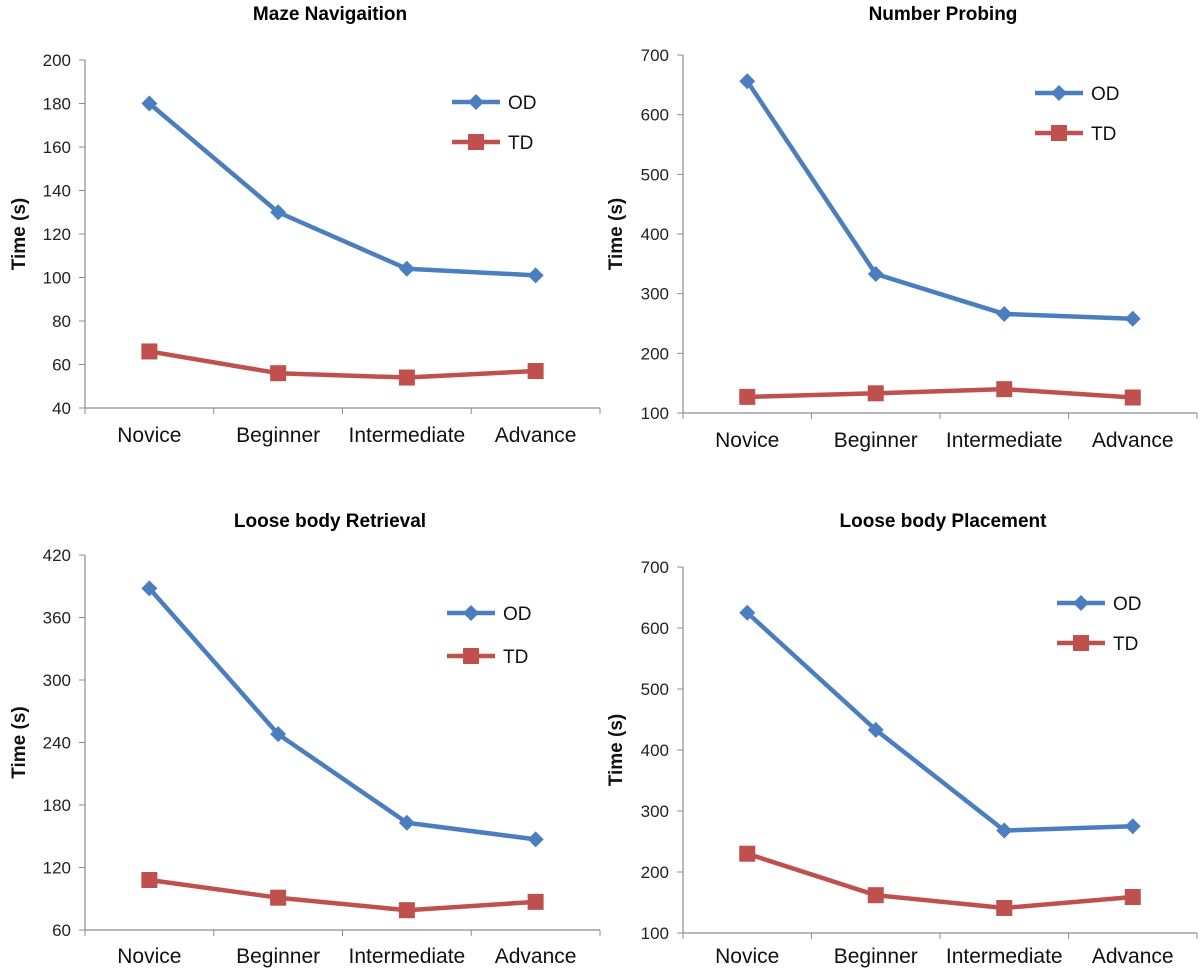  Describe the element at coordinates (57, 555) in the screenshot. I see `y-tick-label: 420` at that location.